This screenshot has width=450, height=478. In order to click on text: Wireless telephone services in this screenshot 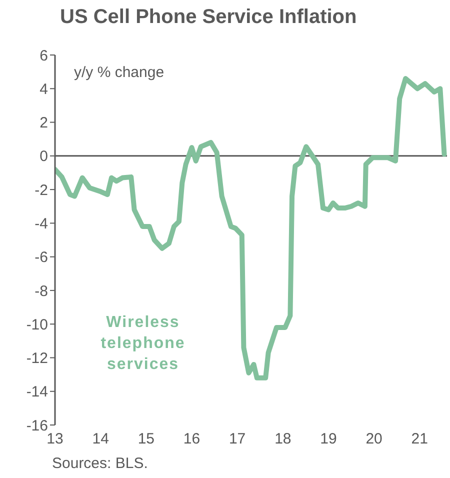, I will do `click(143, 344)`.